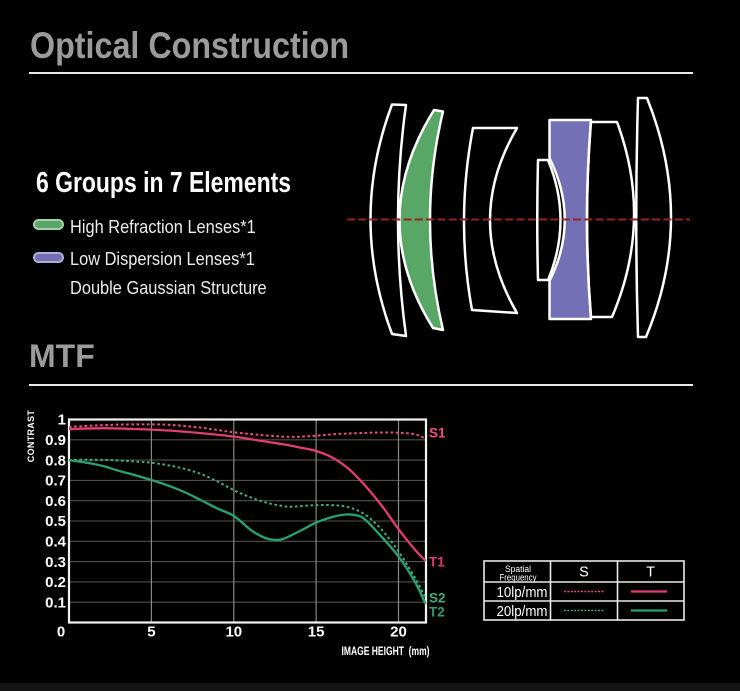  I want to click on svg-text: 0.6, so click(55, 501).